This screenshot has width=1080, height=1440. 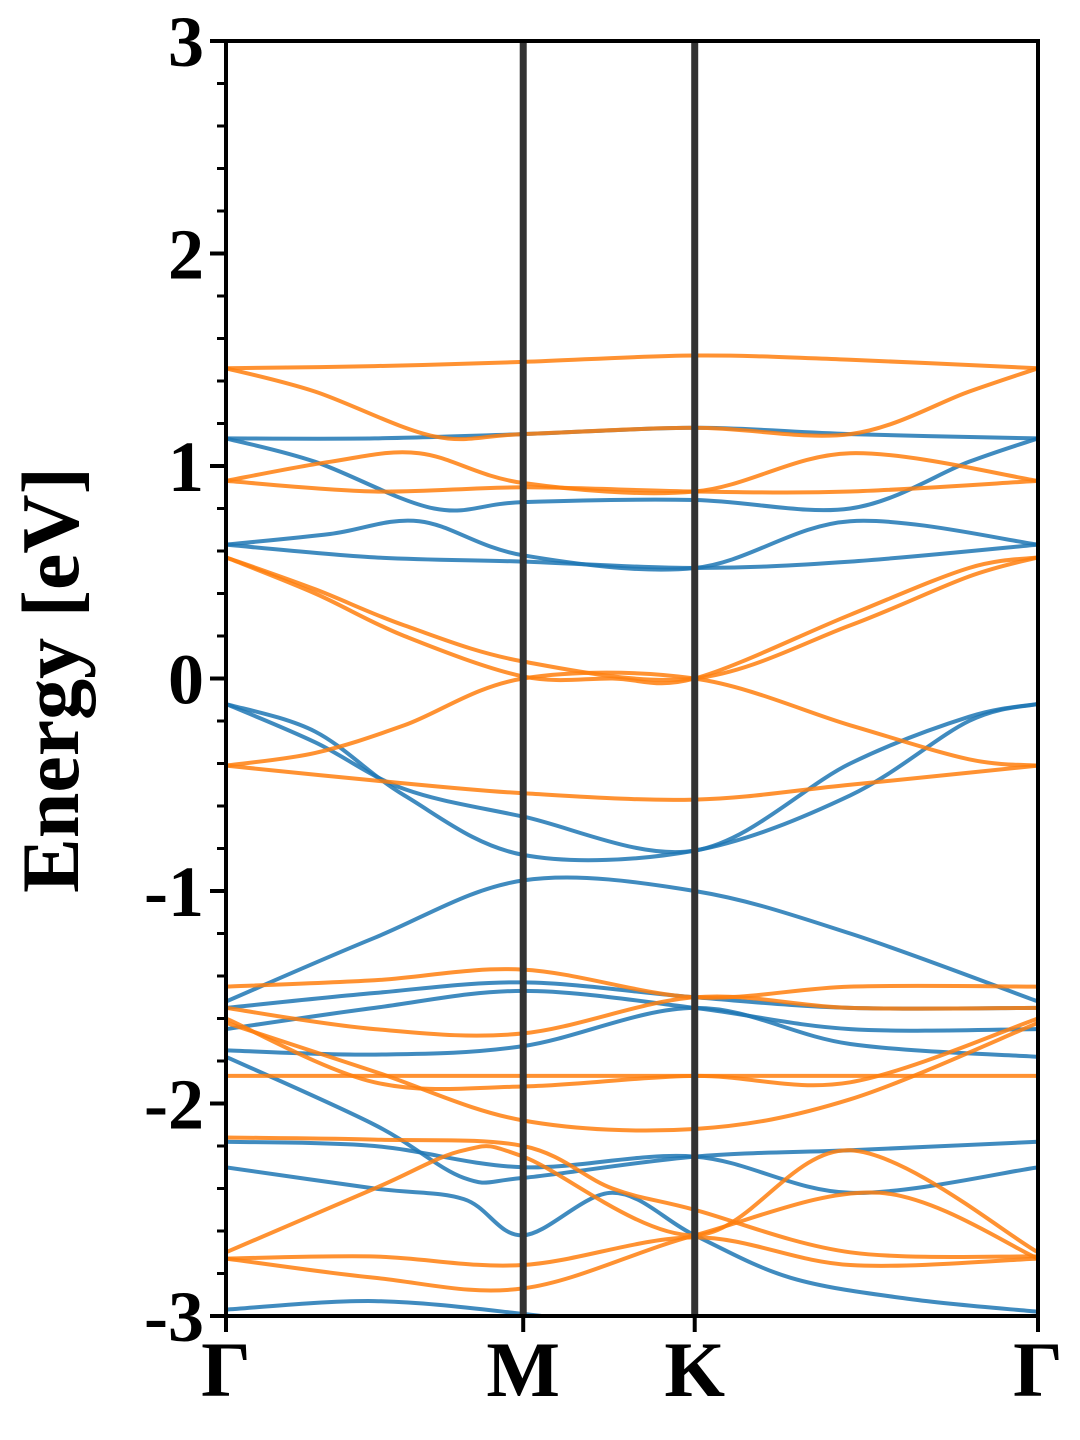 I want to click on ytick-label: 1, so click(x=186, y=467).